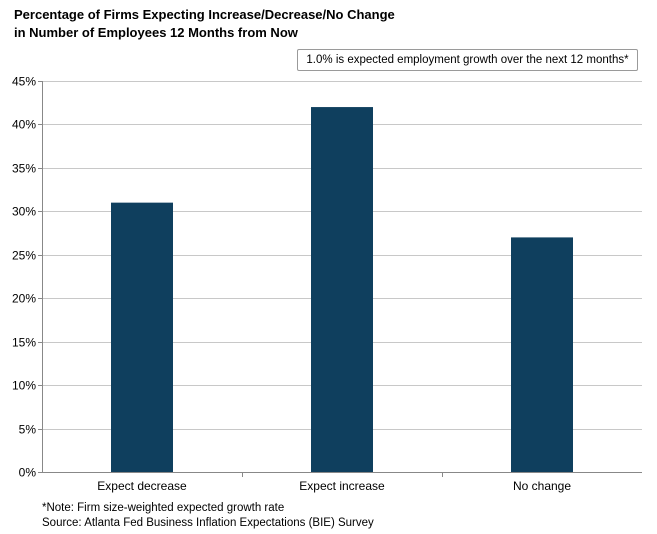 The height and width of the screenshot is (534, 657). Describe the element at coordinates (342, 486) in the screenshot. I see `x-tick-label: Expect increase` at that location.